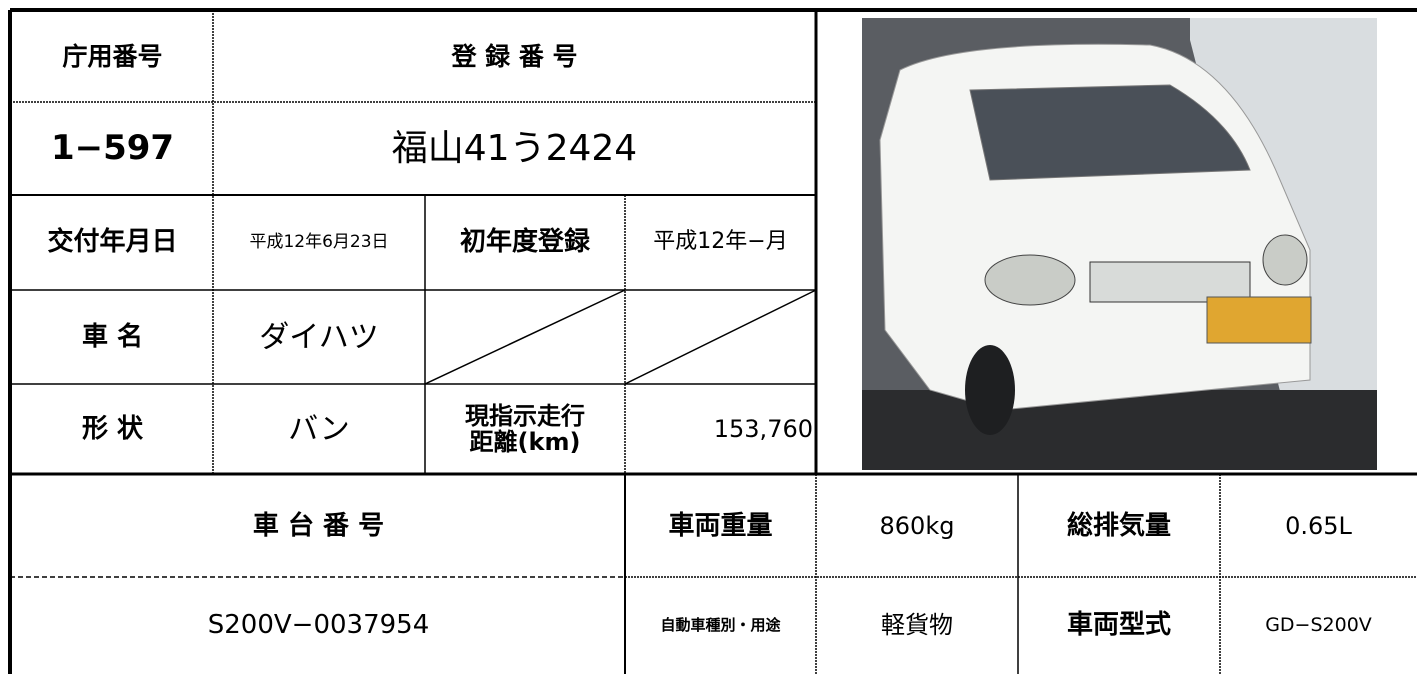 Image resolution: width=1417 pixels, height=674 pixels. I want to click on cell: 車両型式, so click(1118, 625).